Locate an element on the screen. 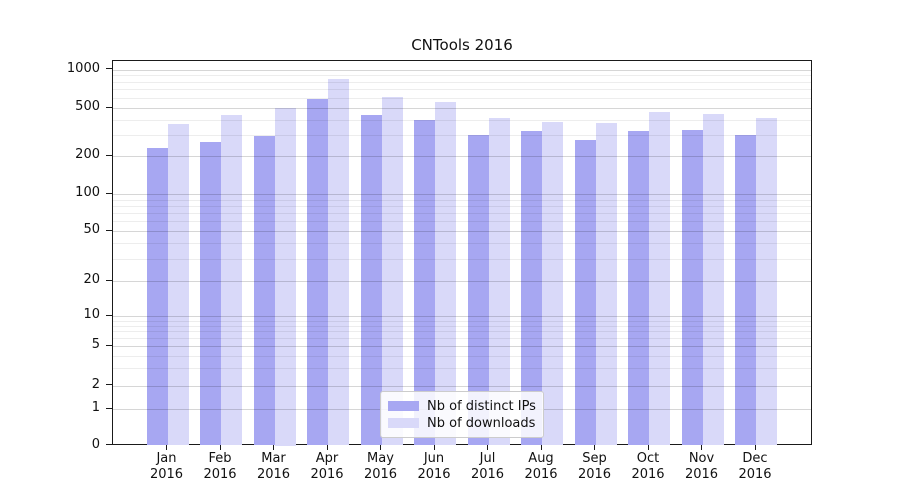 Image resolution: width=900 pixels, height=500 pixels. x-tick-label: Mar 2016 is located at coordinates (274, 466).